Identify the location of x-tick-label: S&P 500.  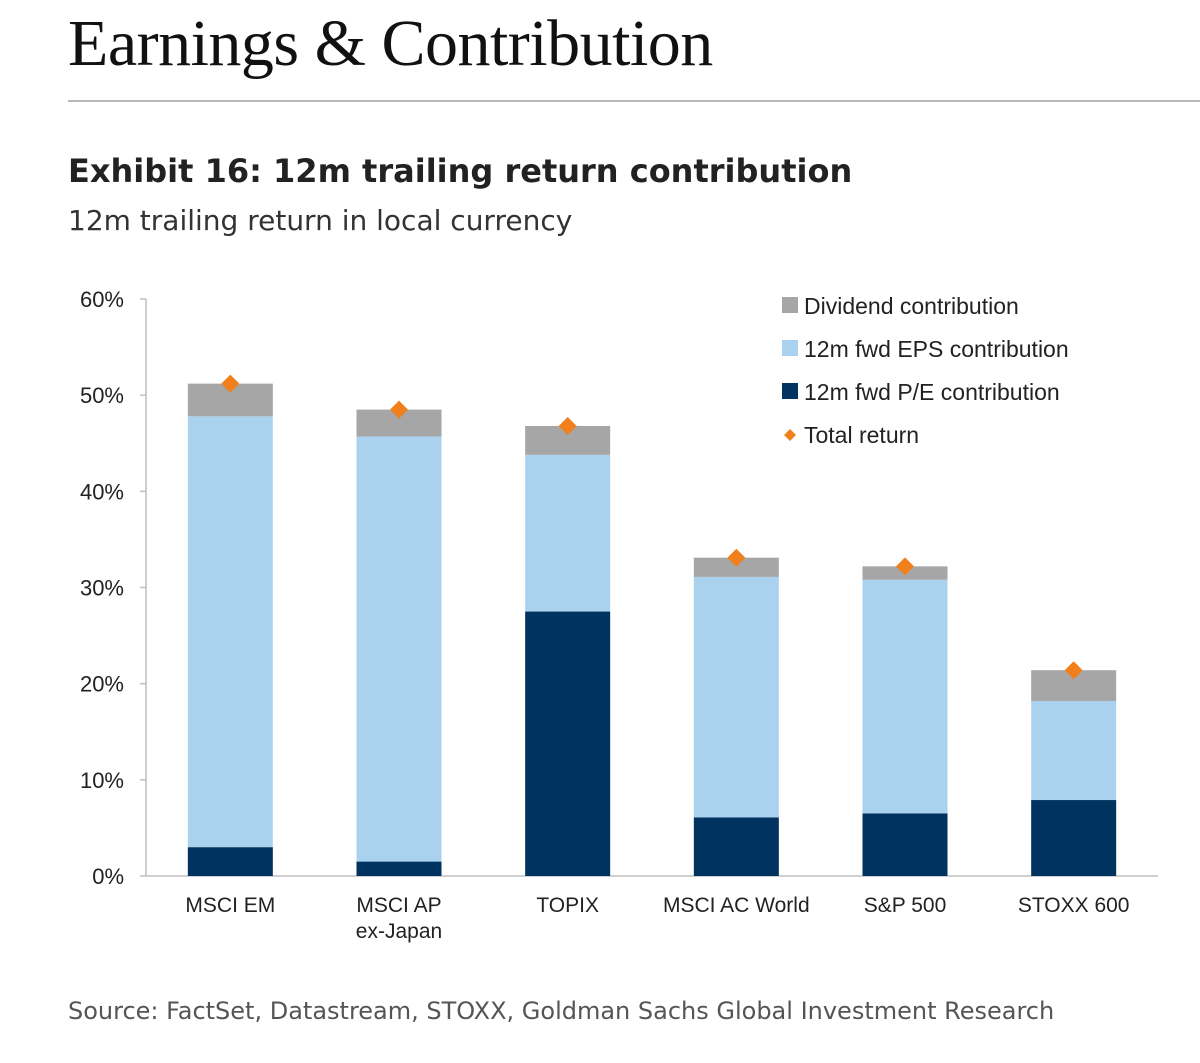
(905, 905).